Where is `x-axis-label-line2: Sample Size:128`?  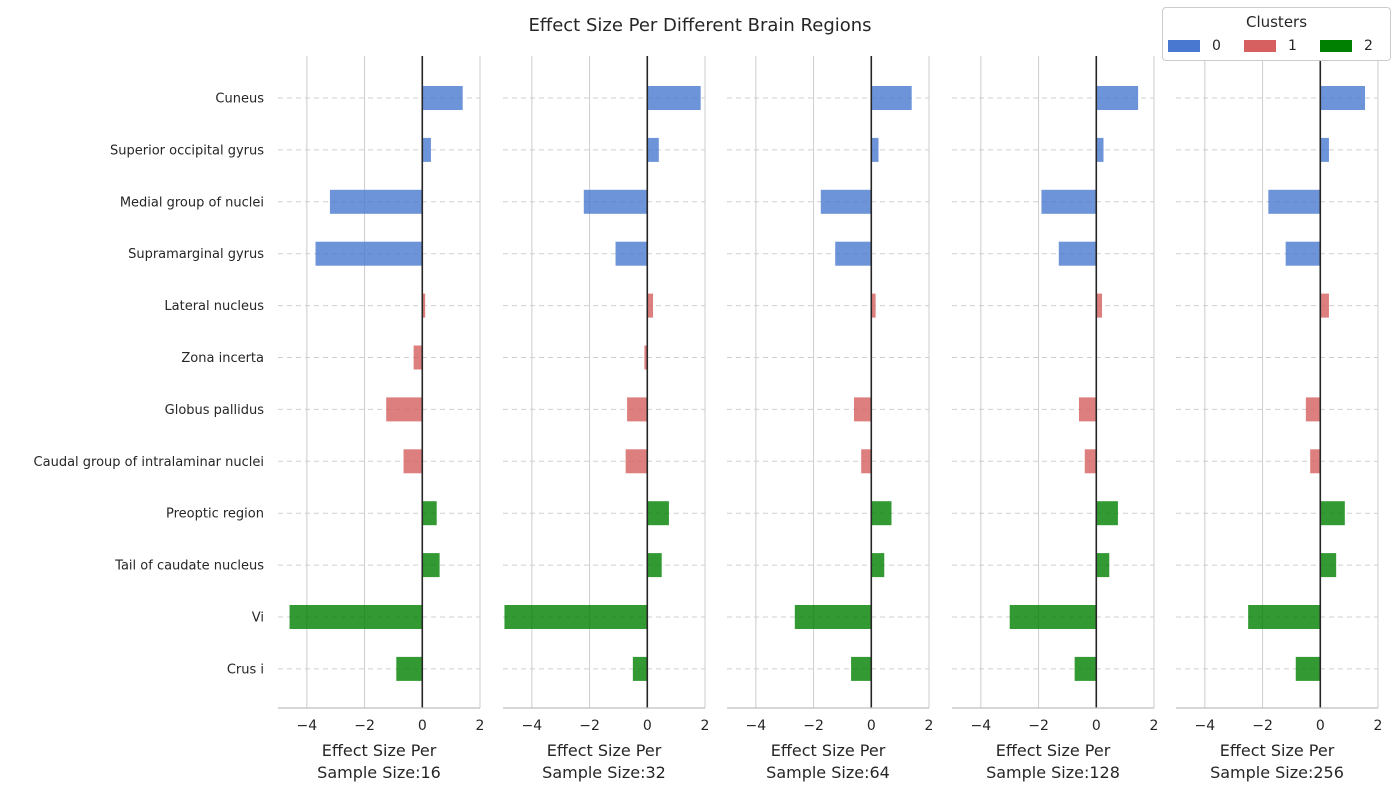 x-axis-label-line2: Sample Size:128 is located at coordinates (1053, 772).